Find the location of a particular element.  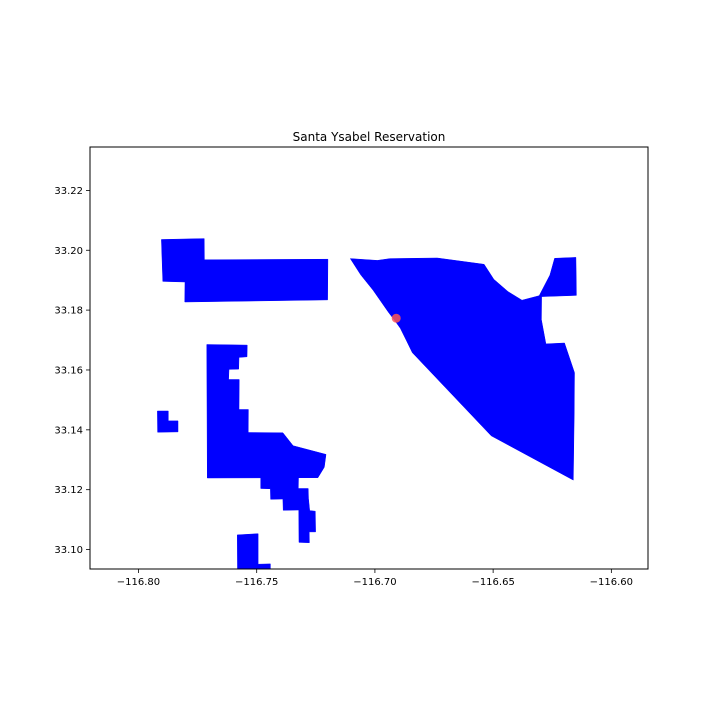

y-tick-label: 33.12 is located at coordinates (68, 490).